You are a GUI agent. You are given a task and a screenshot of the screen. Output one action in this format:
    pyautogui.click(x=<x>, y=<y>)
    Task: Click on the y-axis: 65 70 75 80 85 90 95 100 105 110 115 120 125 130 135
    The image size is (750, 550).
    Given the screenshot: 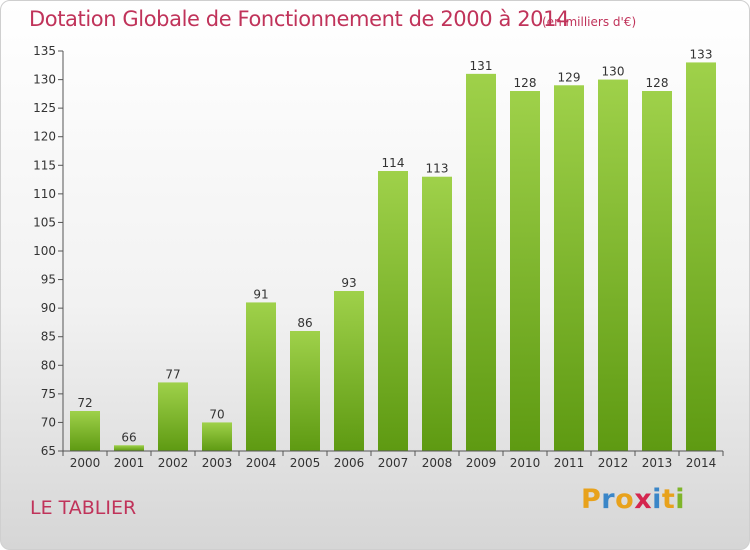 What is the action you would take?
    pyautogui.click(x=48, y=251)
    